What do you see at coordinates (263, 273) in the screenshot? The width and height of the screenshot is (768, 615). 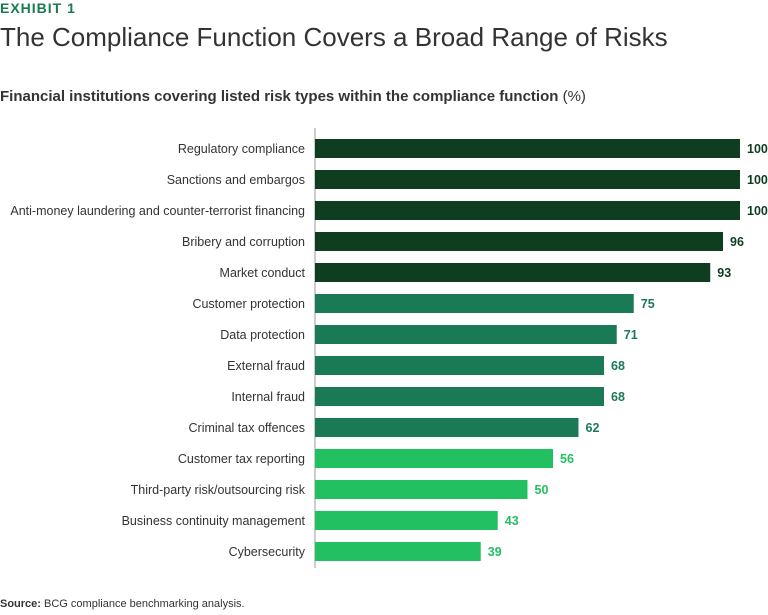 I see `category-label: Market conduct` at bounding box center [263, 273].